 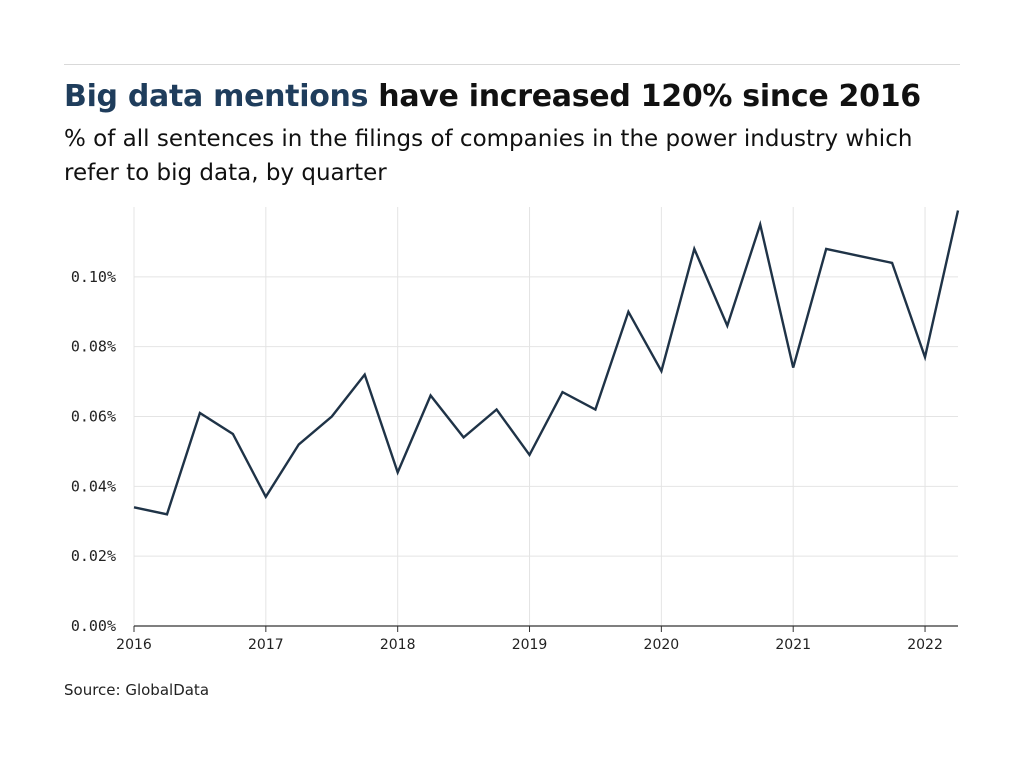 I want to click on top-divider, so click(x=512, y=64).